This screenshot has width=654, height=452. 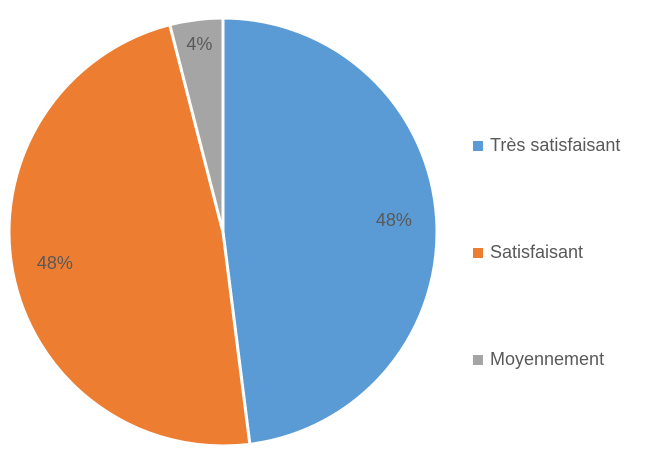 I want to click on legend-label: Moyennement, so click(x=547, y=359).